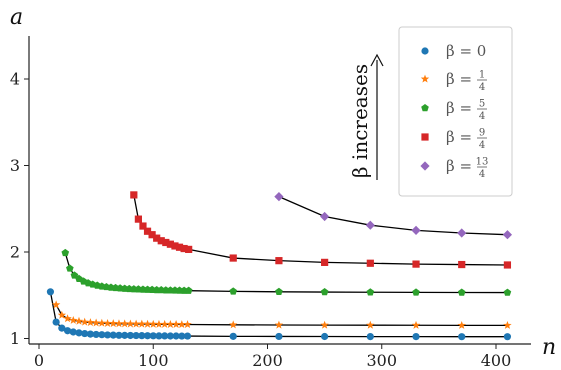 This screenshot has width=561, height=370. I want to click on legend: β = 0β = 14β = 54β = 94β = 134, so click(455, 111).